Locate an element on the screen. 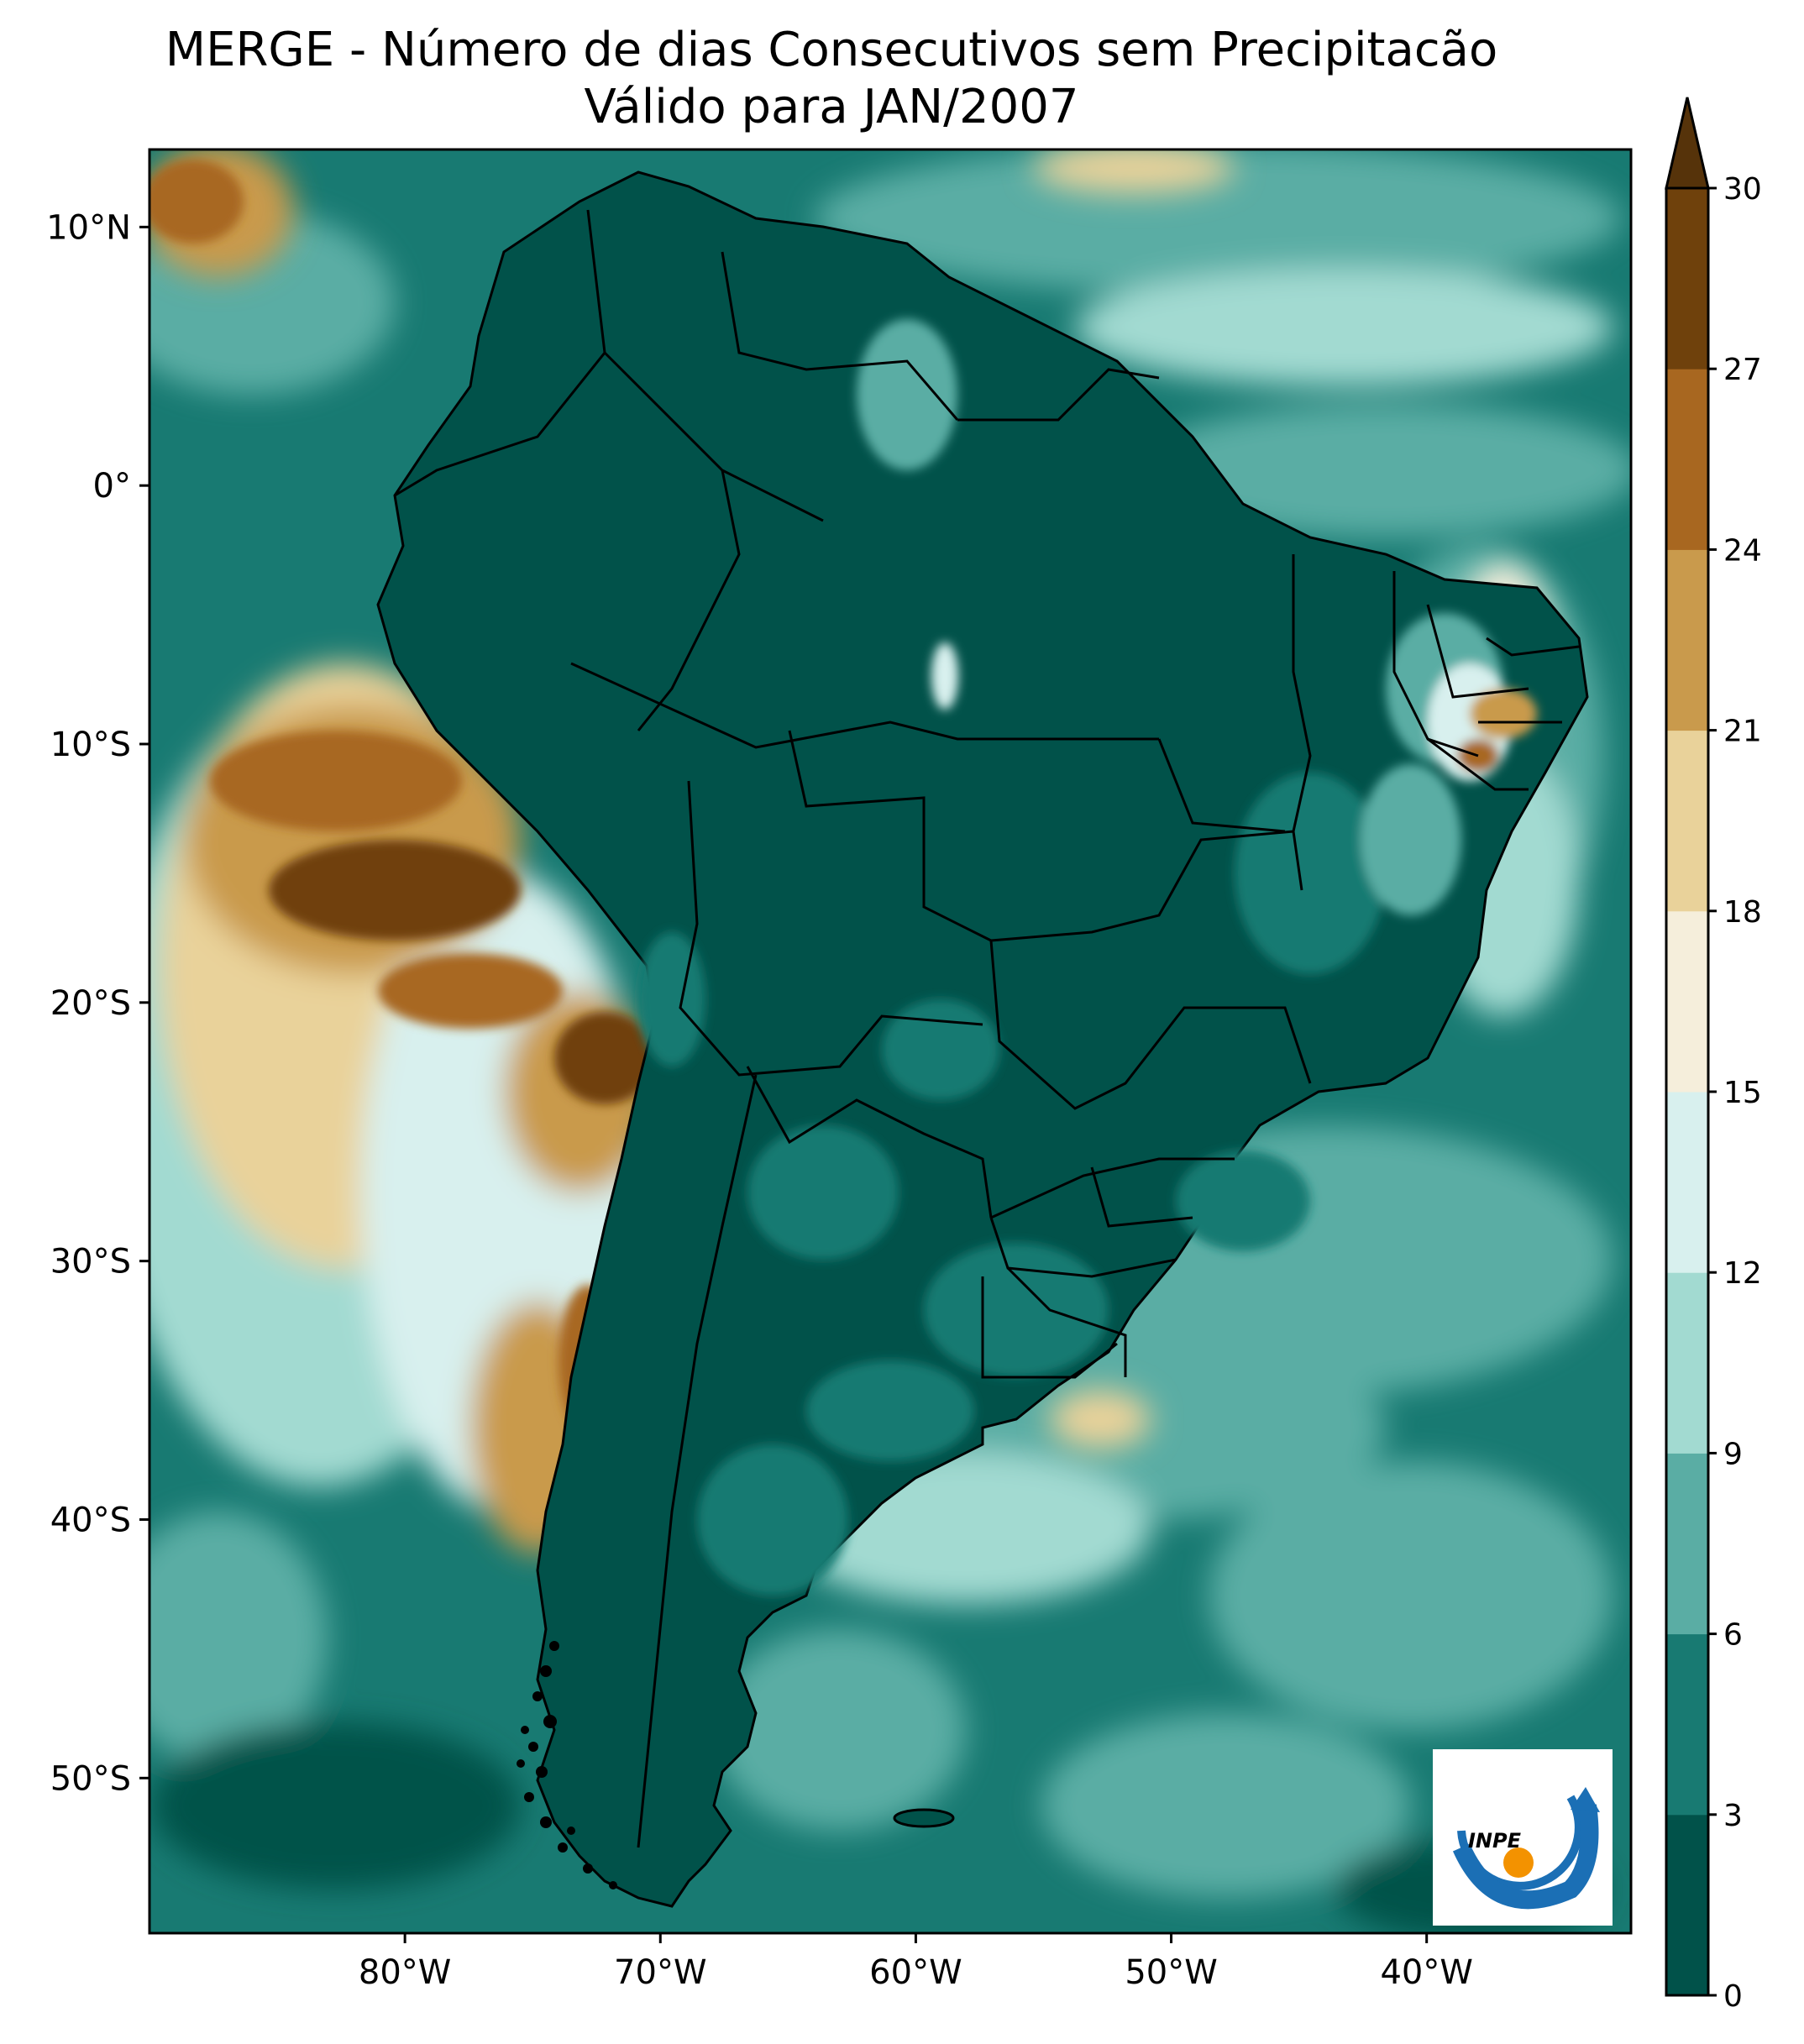  x-tick-label: 70°W is located at coordinates (660, 1972).